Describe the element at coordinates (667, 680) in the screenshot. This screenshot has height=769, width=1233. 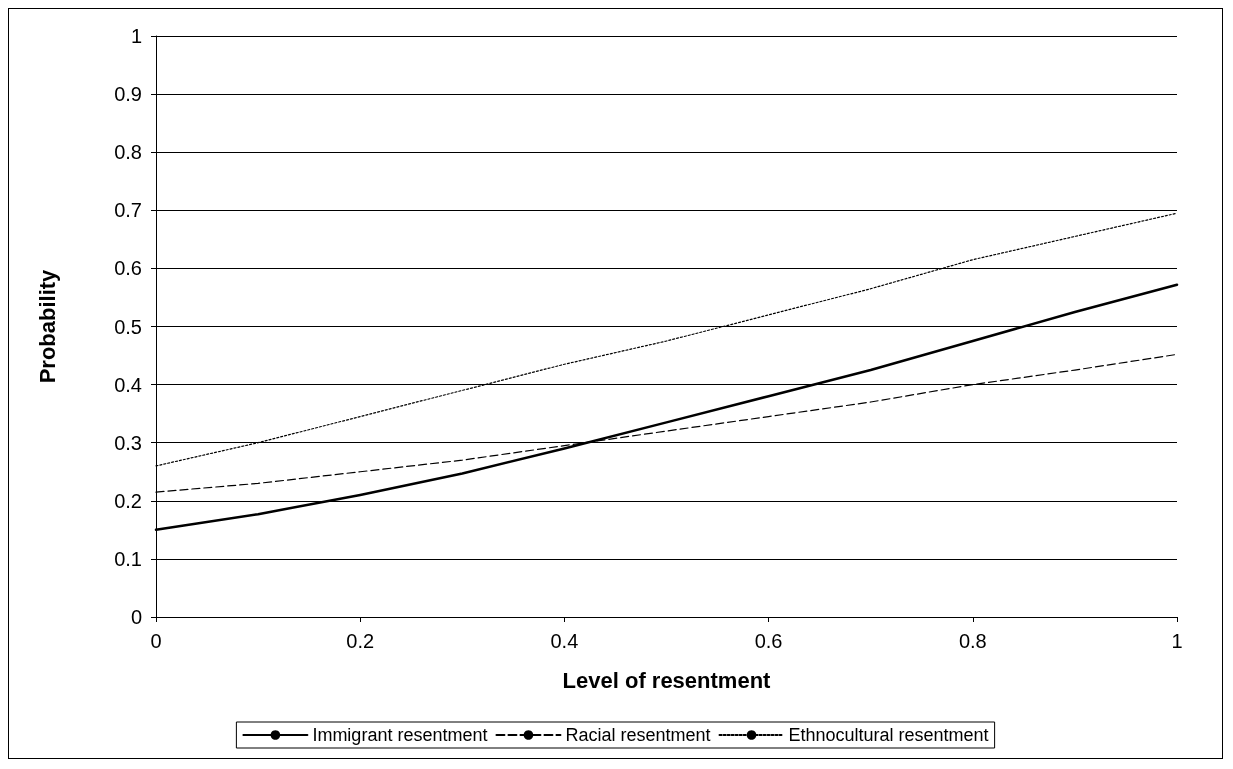
I see `x-axis-title: Level of resentment` at that location.